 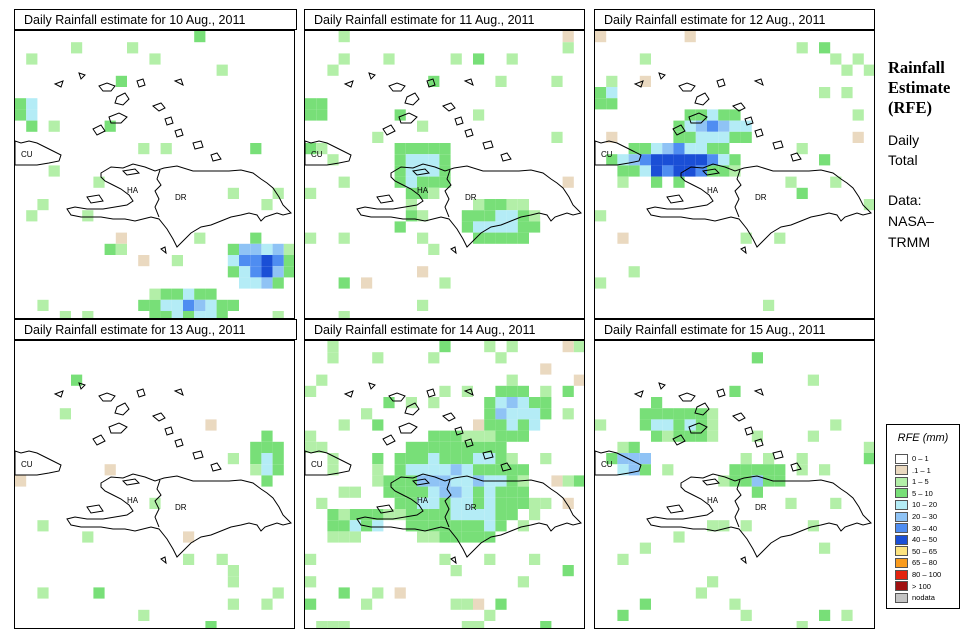 What do you see at coordinates (448, 193) in the screenshot?
I see `haiti-dr-border` at bounding box center [448, 193].